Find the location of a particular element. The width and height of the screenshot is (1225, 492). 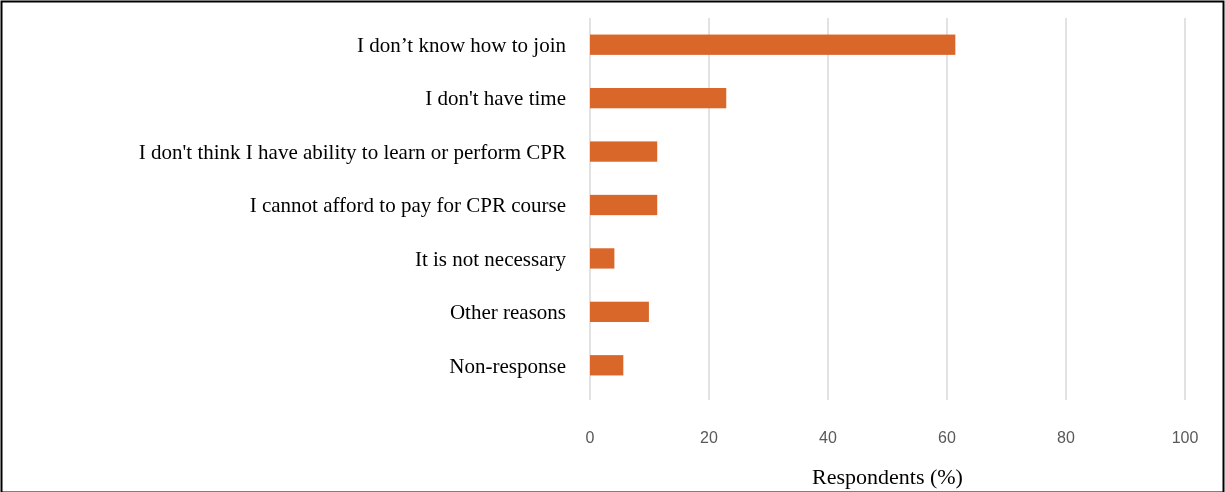

y-tick-label: I don't think I have ability to learn or perform CPR is located at coordinates (352, 151).